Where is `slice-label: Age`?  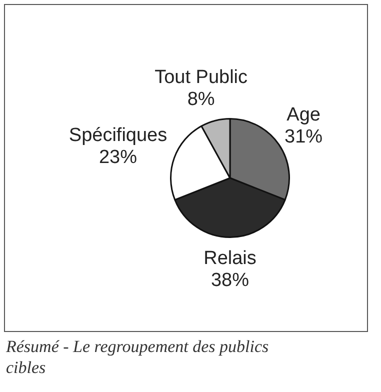
slice-label: Age is located at coordinates (303, 115).